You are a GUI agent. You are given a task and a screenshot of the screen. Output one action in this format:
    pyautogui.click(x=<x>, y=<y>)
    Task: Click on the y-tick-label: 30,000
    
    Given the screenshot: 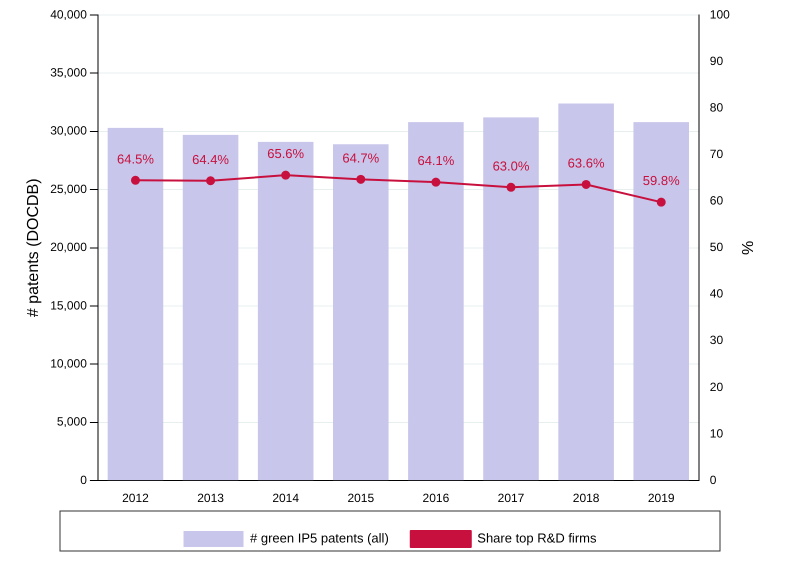 What is the action you would take?
    pyautogui.click(x=69, y=131)
    